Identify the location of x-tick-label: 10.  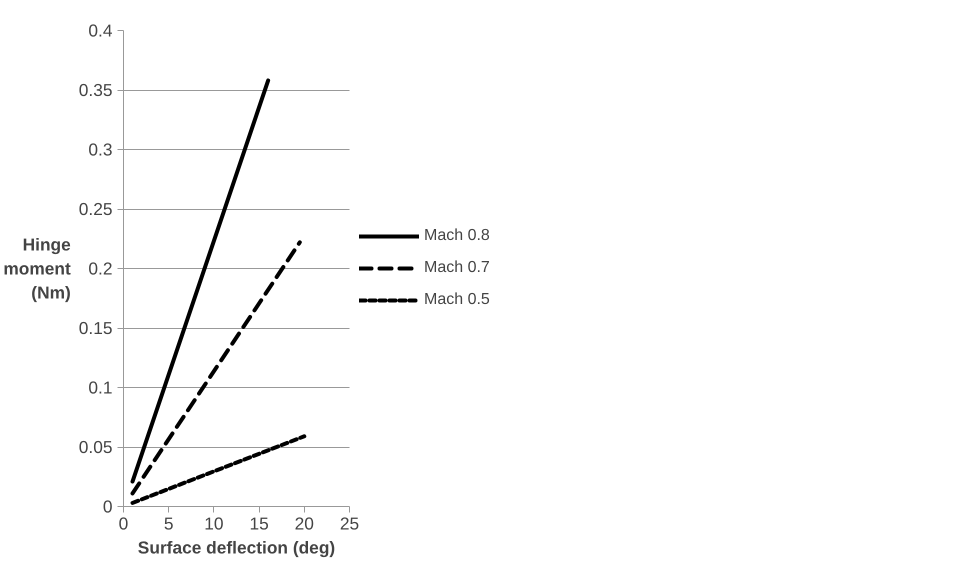
(214, 524).